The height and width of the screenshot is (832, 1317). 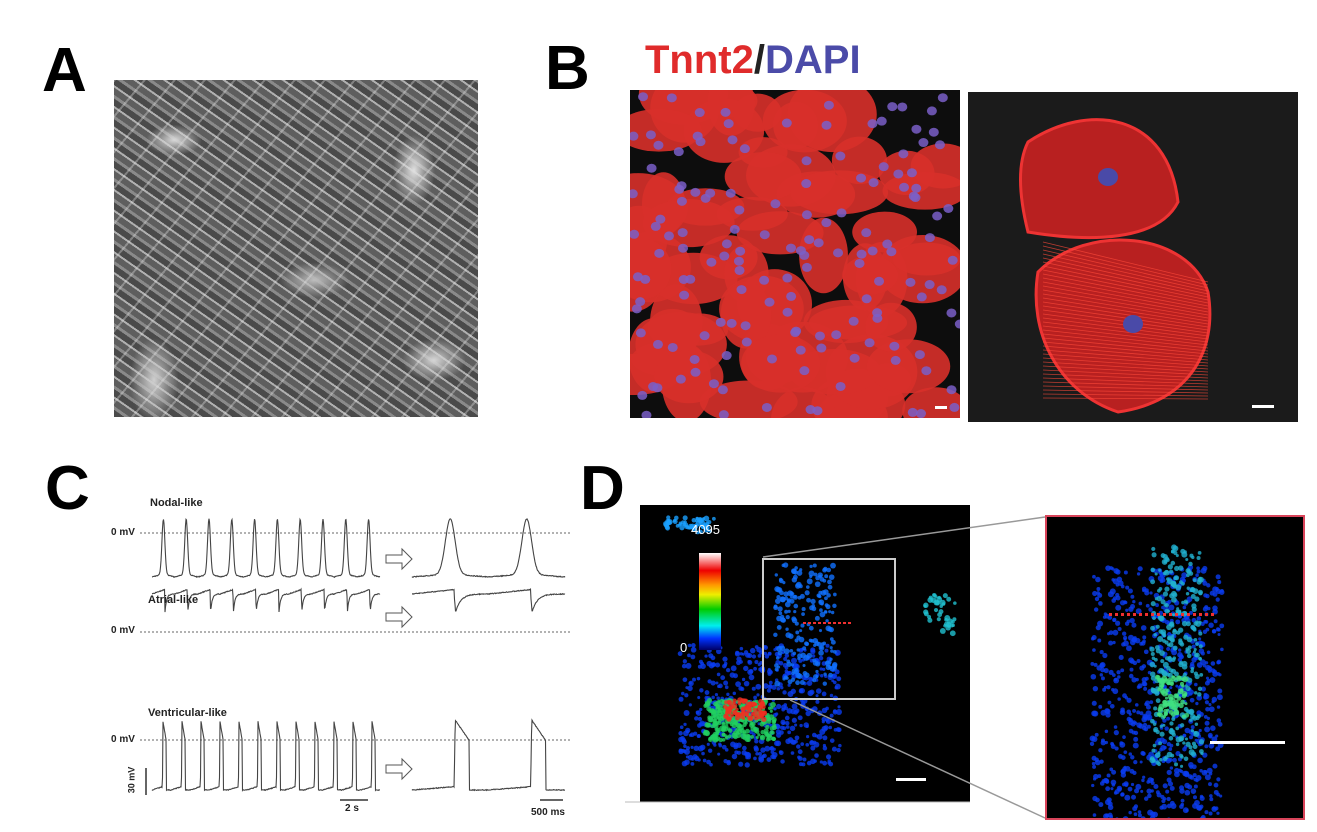 I want to click on zero-mv-label: 0 mV, so click(x=123, y=532).